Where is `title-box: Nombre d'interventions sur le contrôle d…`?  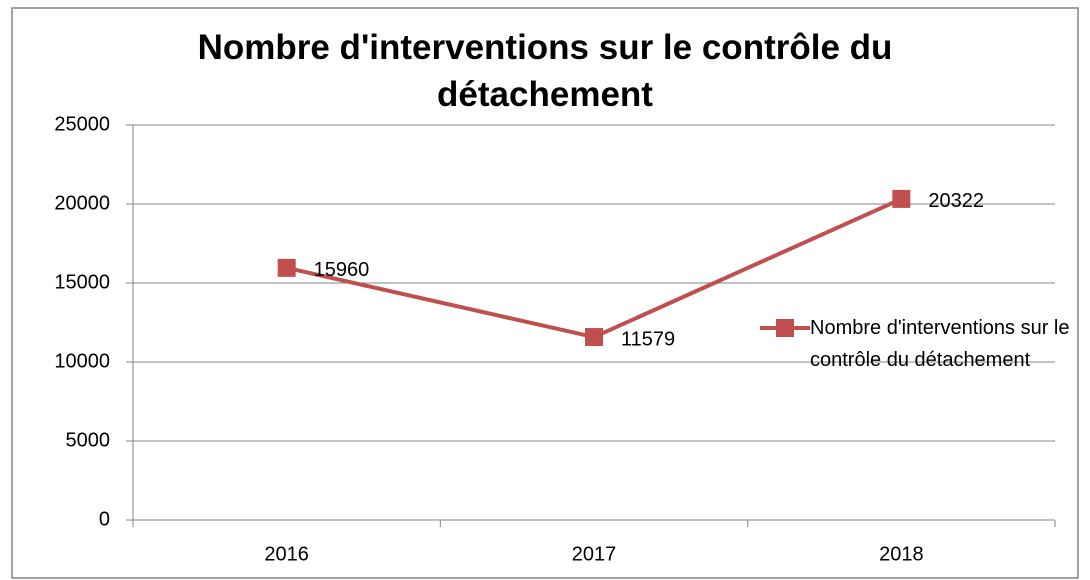
title-box: Nombre d'interventions sur le contrôle d… is located at coordinates (545, 71).